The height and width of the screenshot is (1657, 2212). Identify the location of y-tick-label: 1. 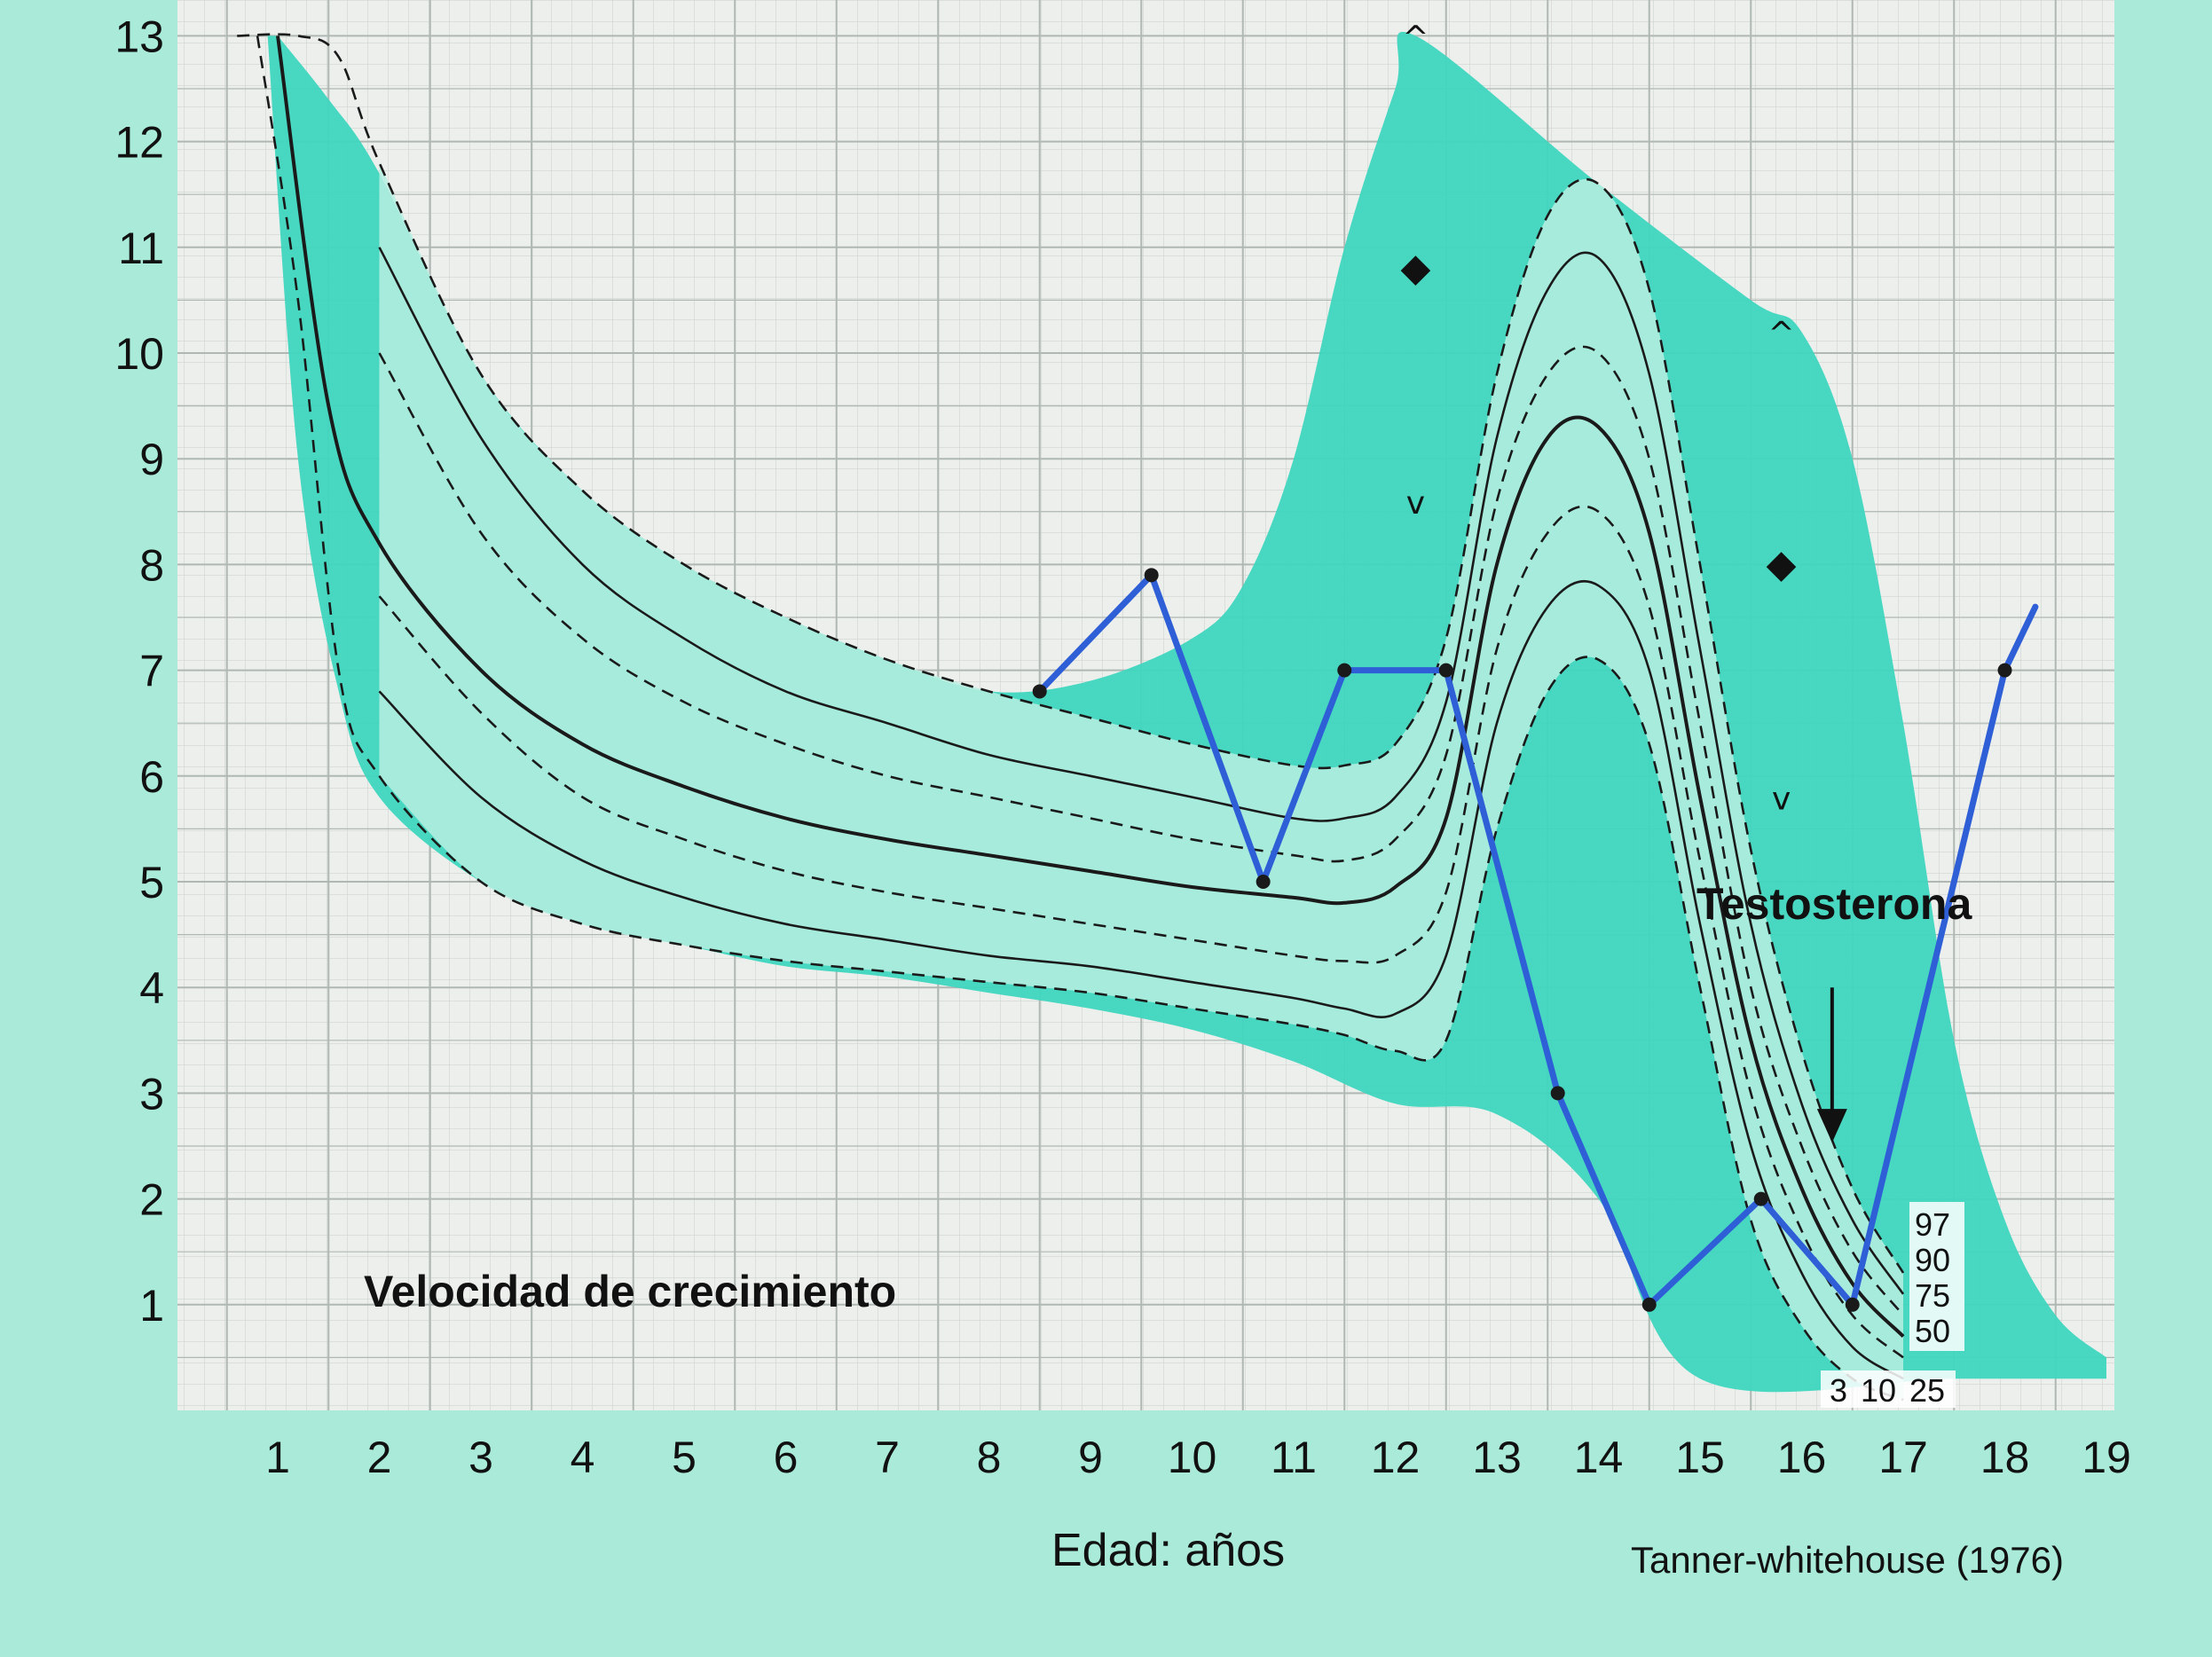
(151, 1306).